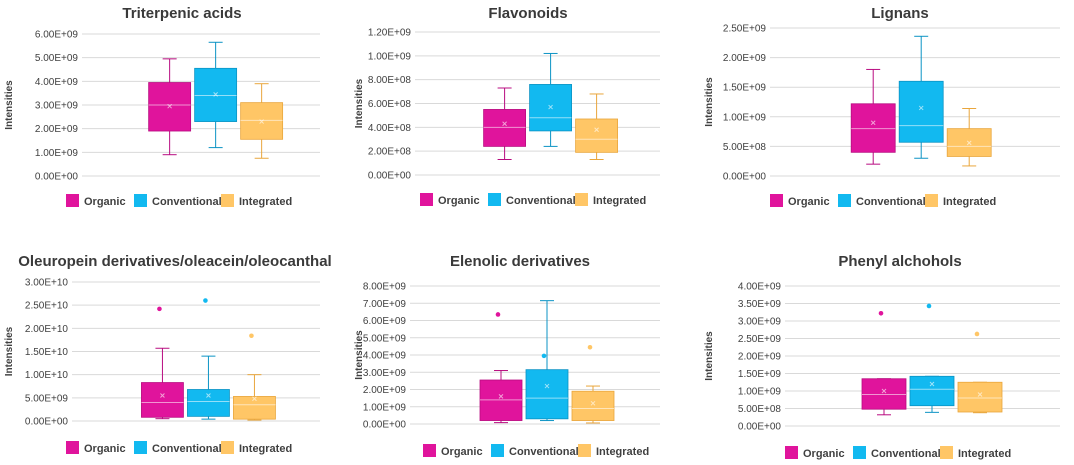 The image size is (1074, 465). Describe the element at coordinates (899, 261) in the screenshot. I see `chart-title: Phenyl alchohols` at that location.